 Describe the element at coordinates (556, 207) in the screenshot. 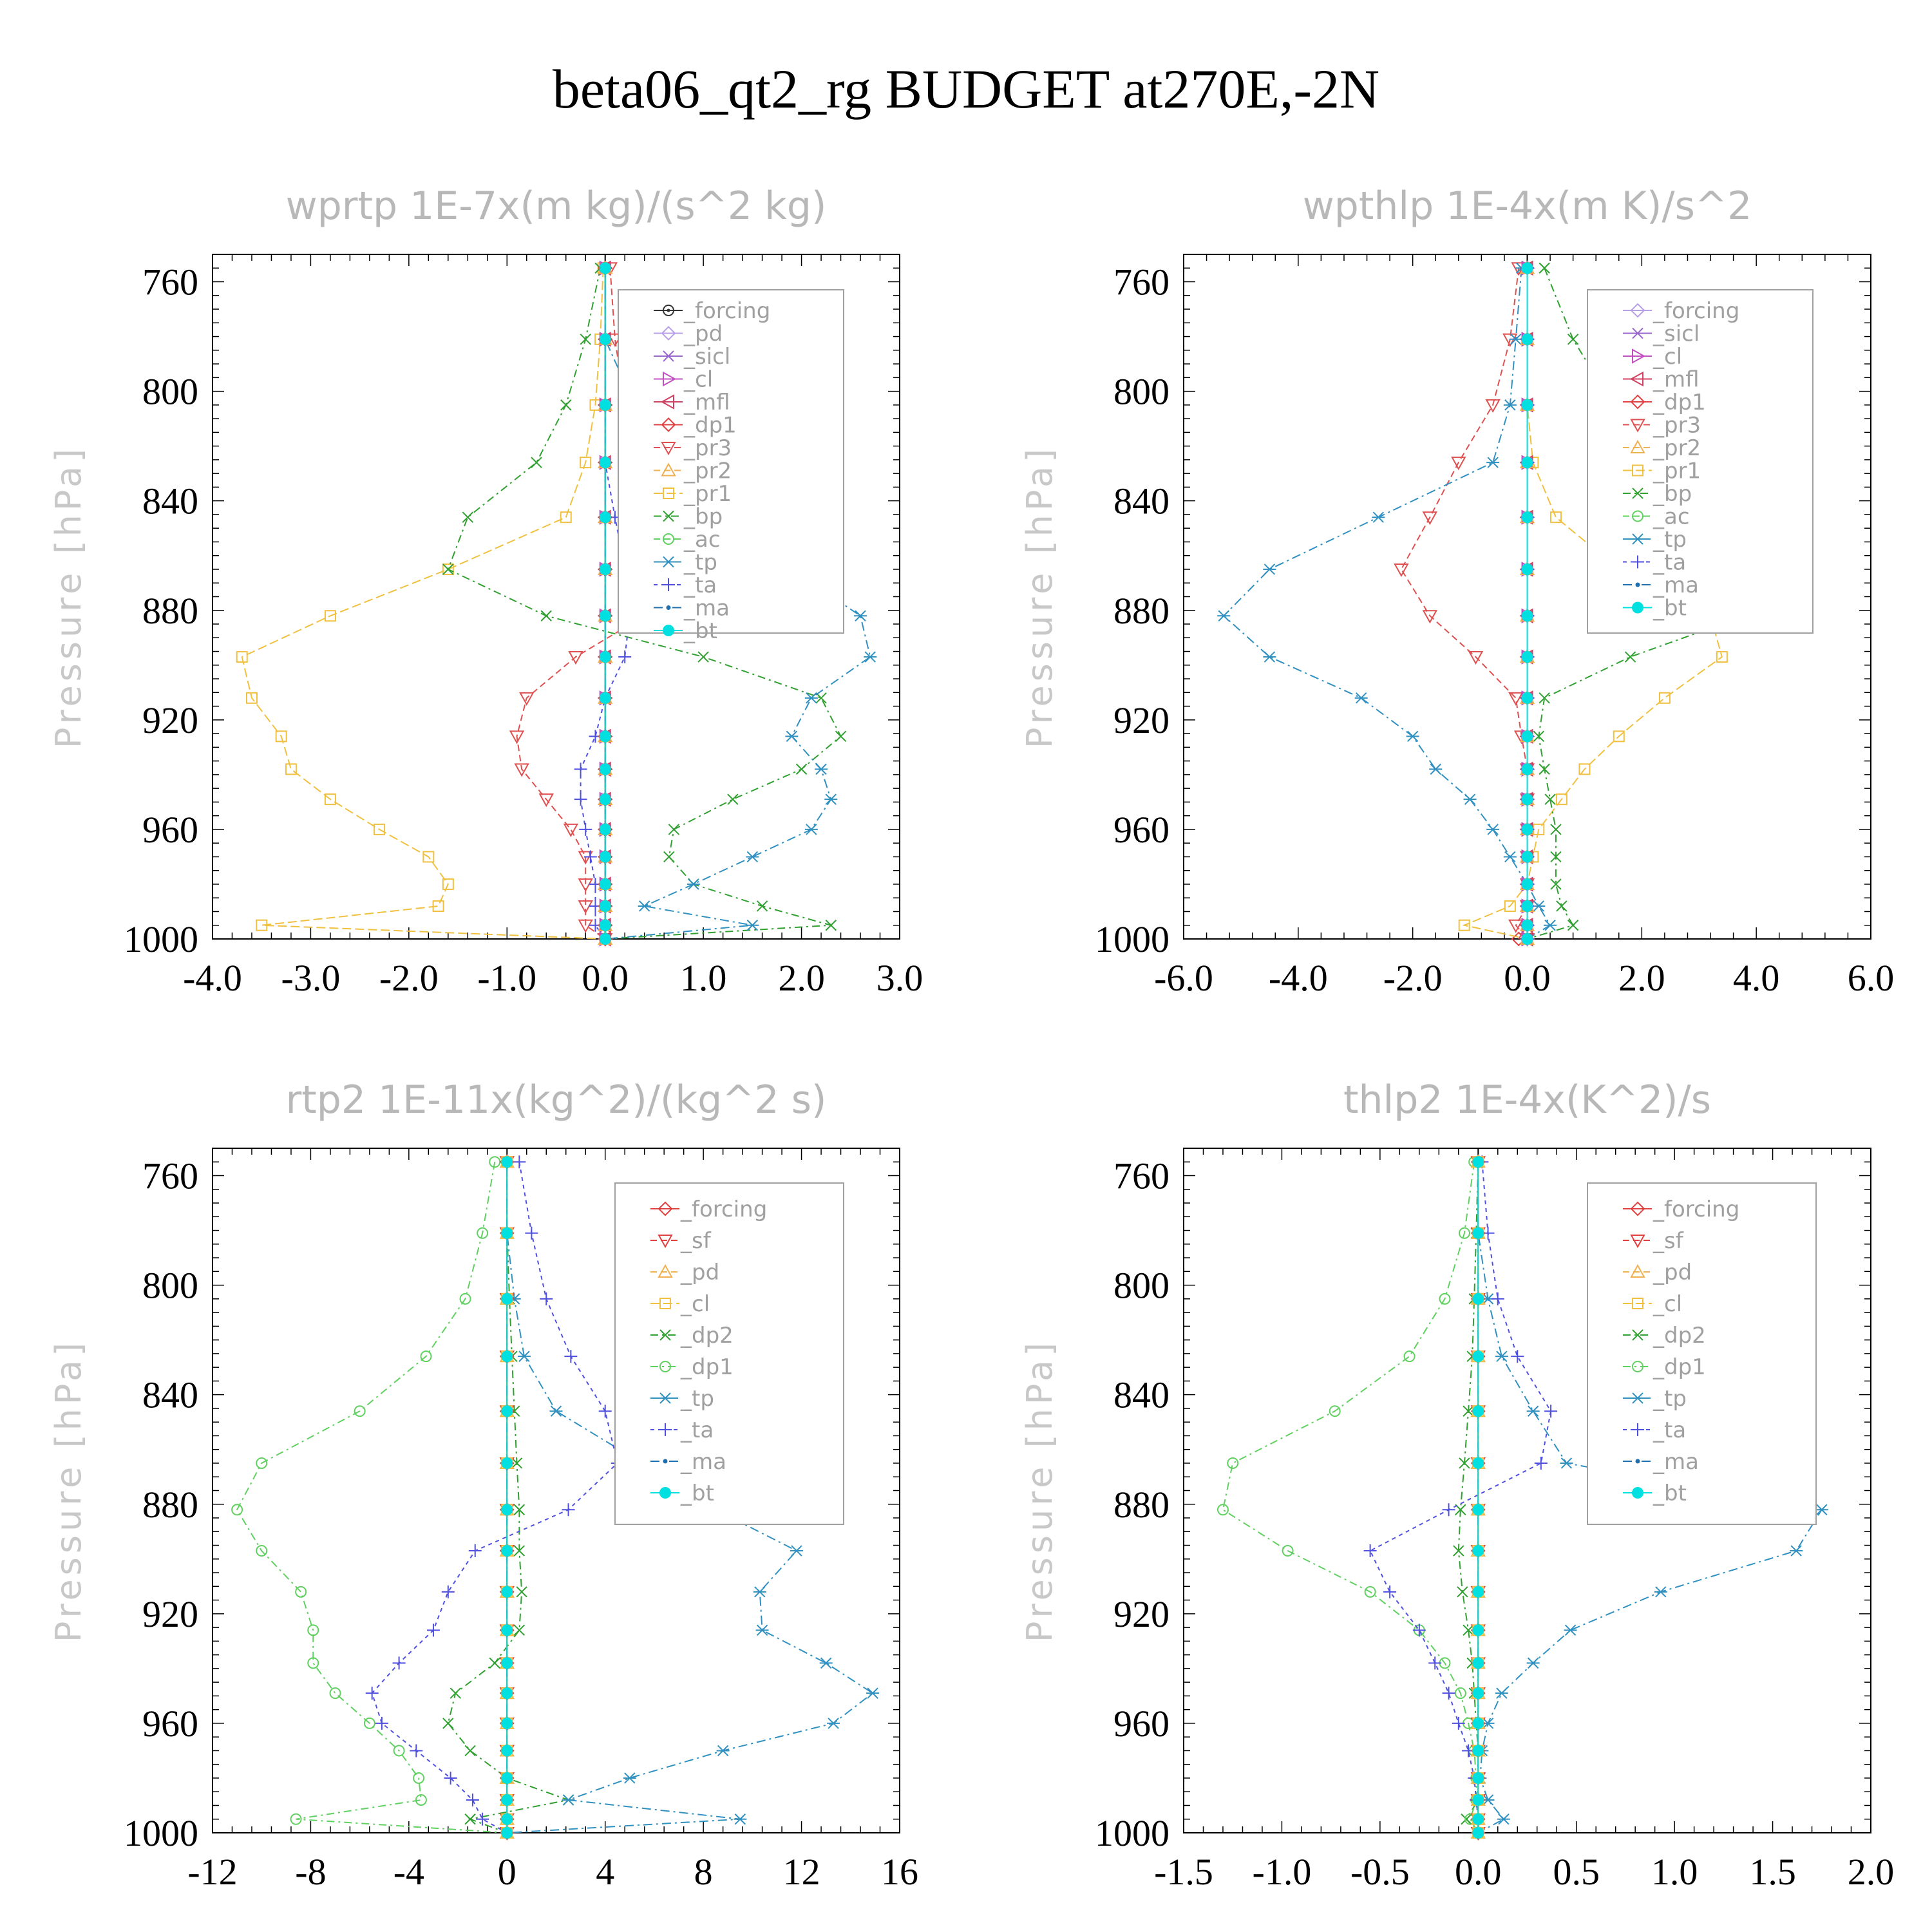

I see `panel-title: wprtp 1E-7x(m kg)/(s^2 kg)` at that location.